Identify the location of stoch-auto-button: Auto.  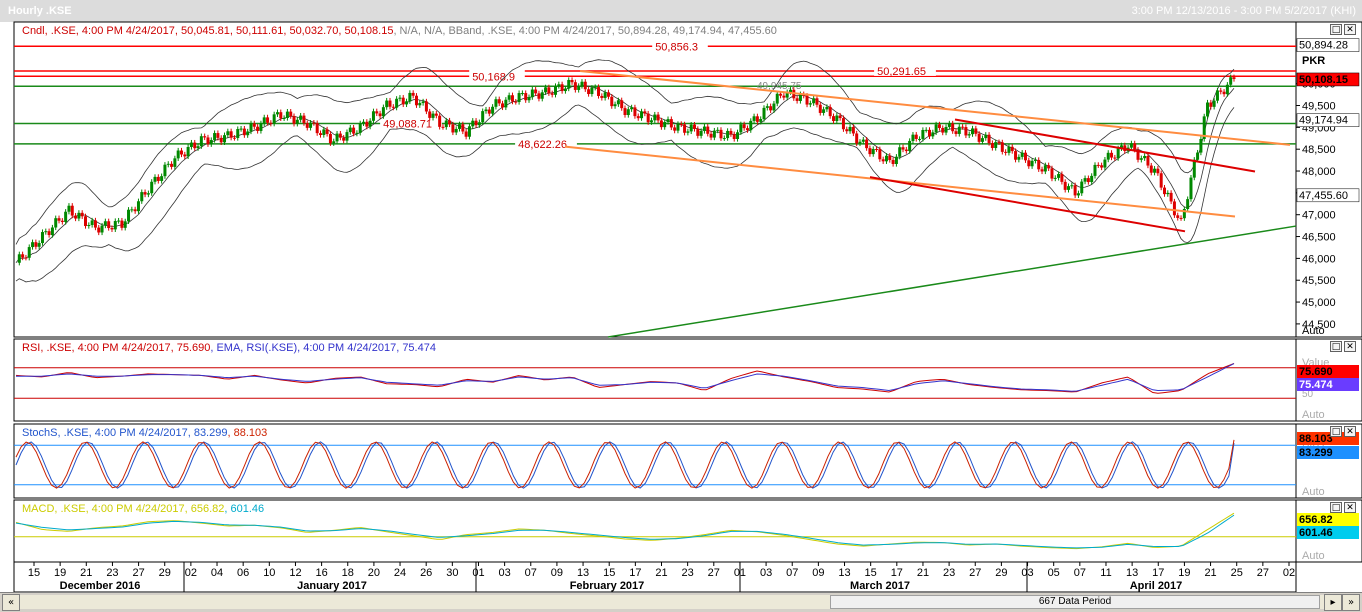
(1313, 492).